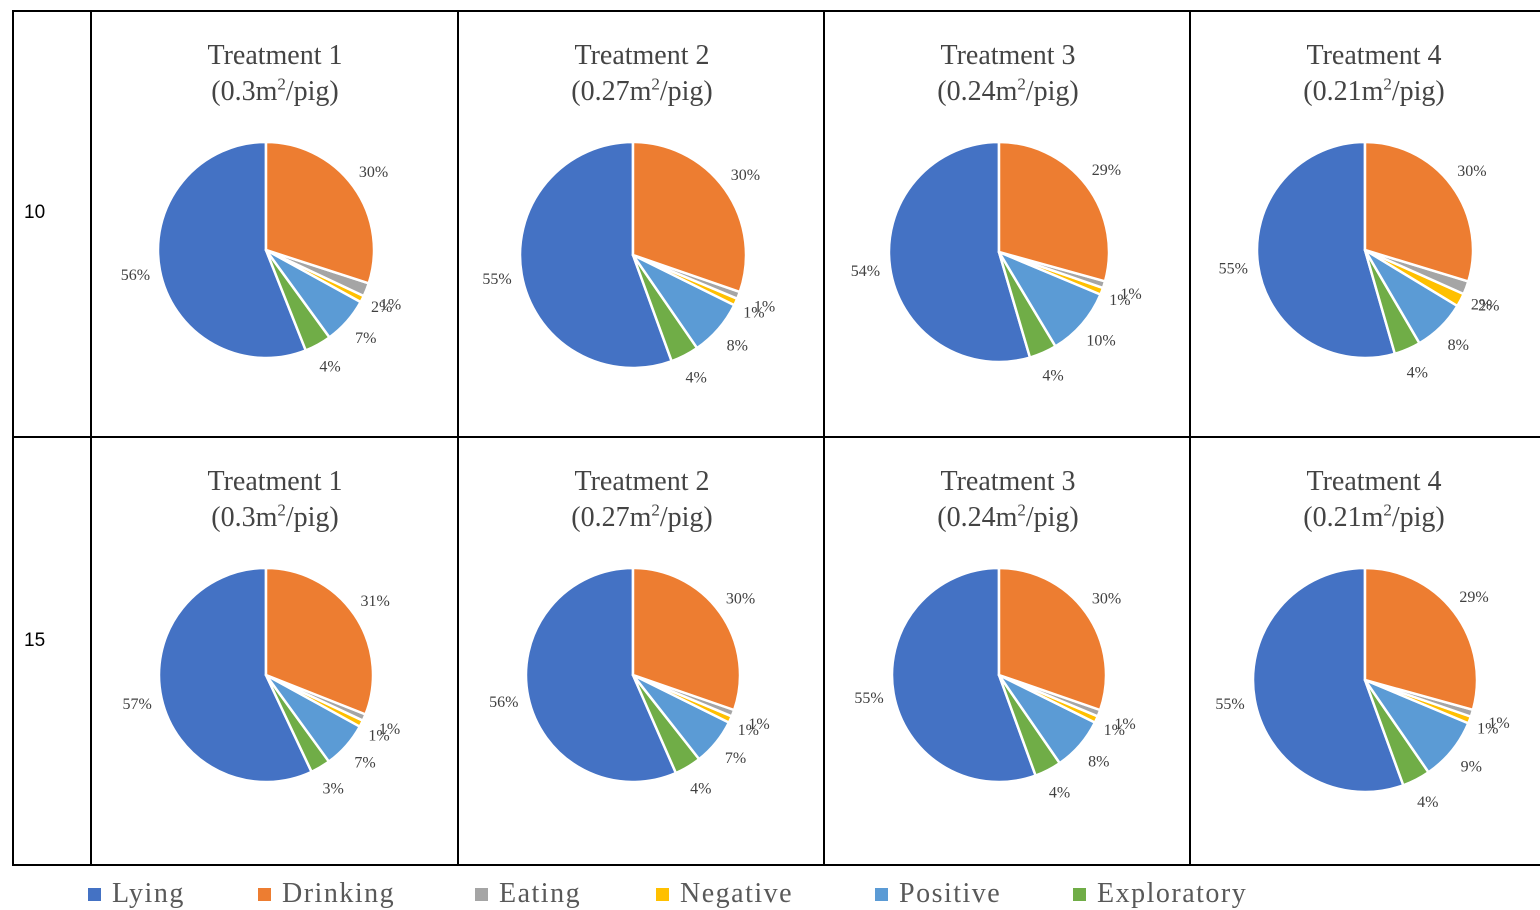 This screenshot has height=910, width=1540. What do you see at coordinates (1481, 305) in the screenshot?
I see `pie-label-eating: 2%` at bounding box center [1481, 305].